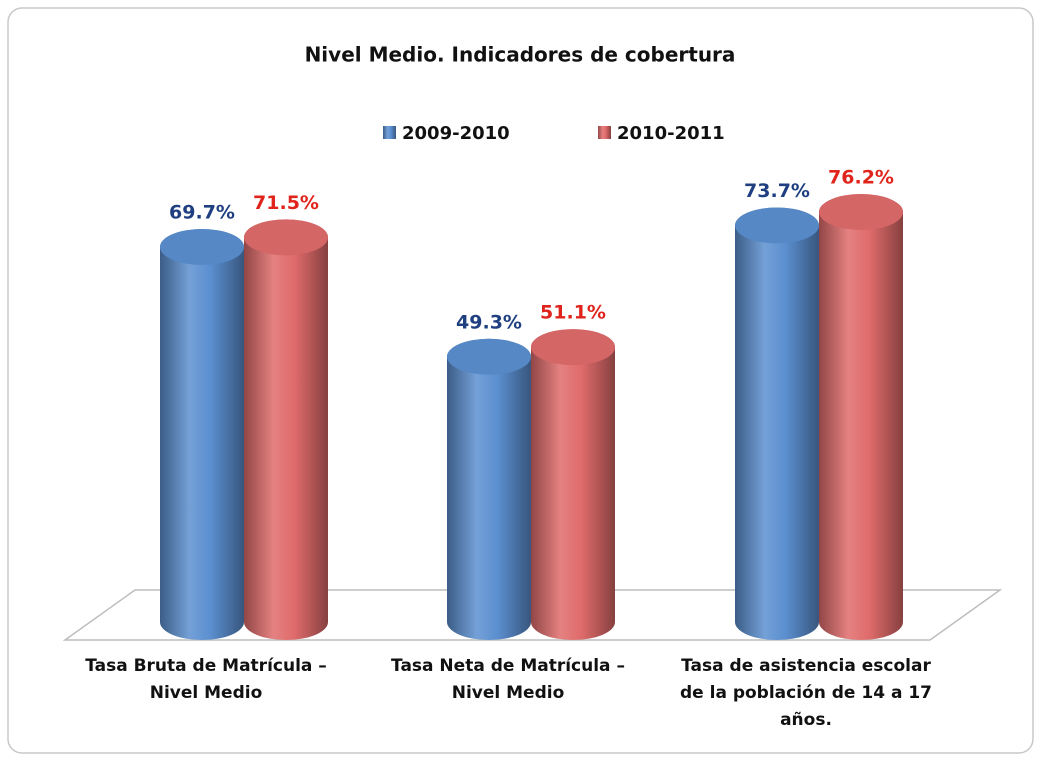  What do you see at coordinates (777, 191) in the screenshot?
I see `data-label: 73.7%` at bounding box center [777, 191].